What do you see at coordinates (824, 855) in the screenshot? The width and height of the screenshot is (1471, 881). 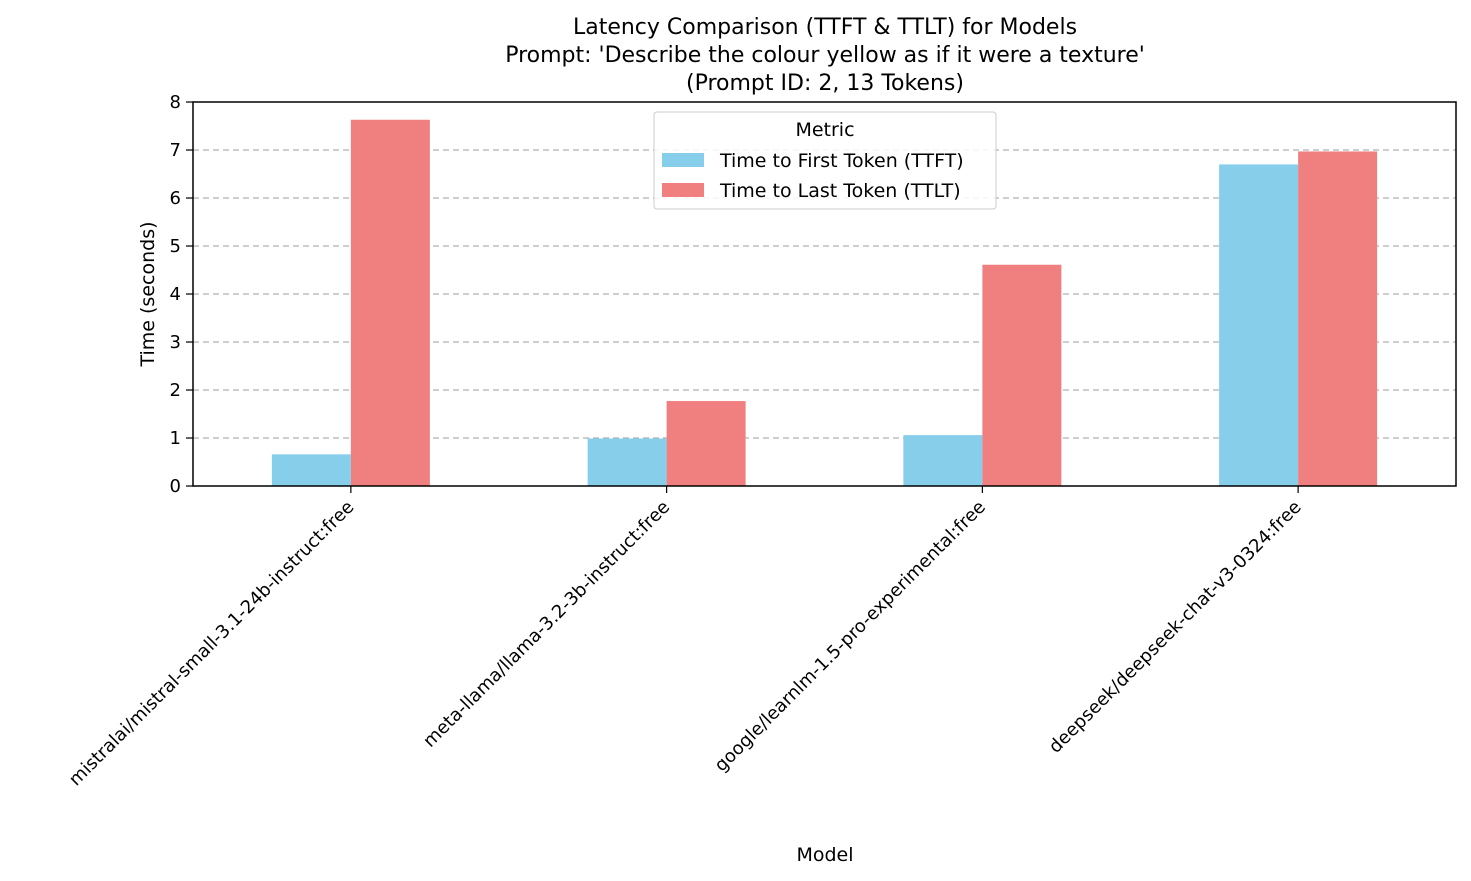 I see `x-axis-label: Model` at bounding box center [824, 855].